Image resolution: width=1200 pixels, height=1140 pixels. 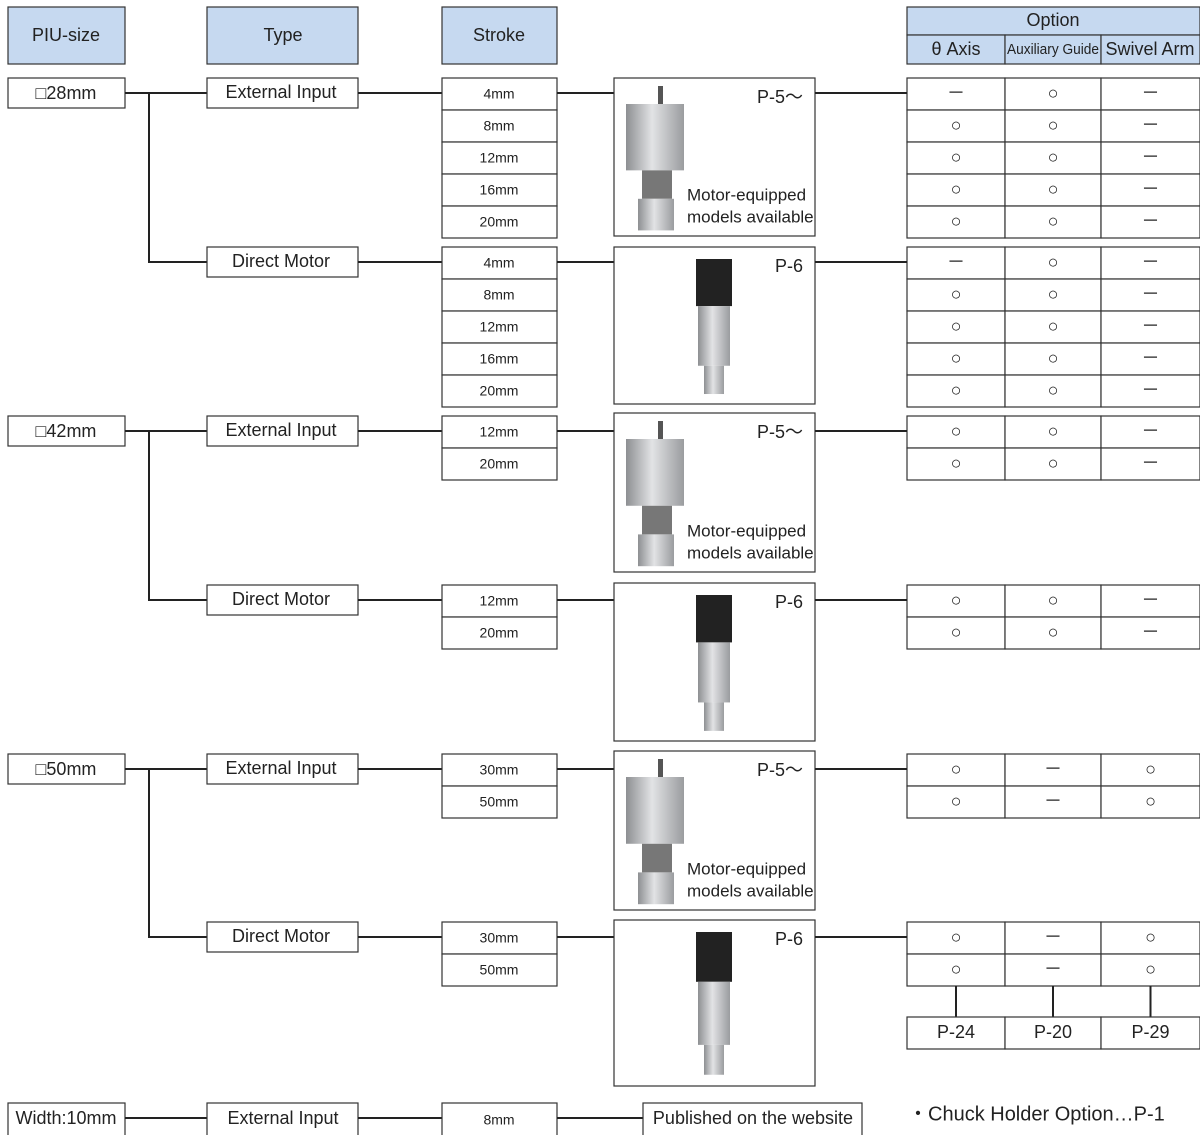 What do you see at coordinates (66, 431) in the screenshot?
I see `size-label: □42mm` at bounding box center [66, 431].